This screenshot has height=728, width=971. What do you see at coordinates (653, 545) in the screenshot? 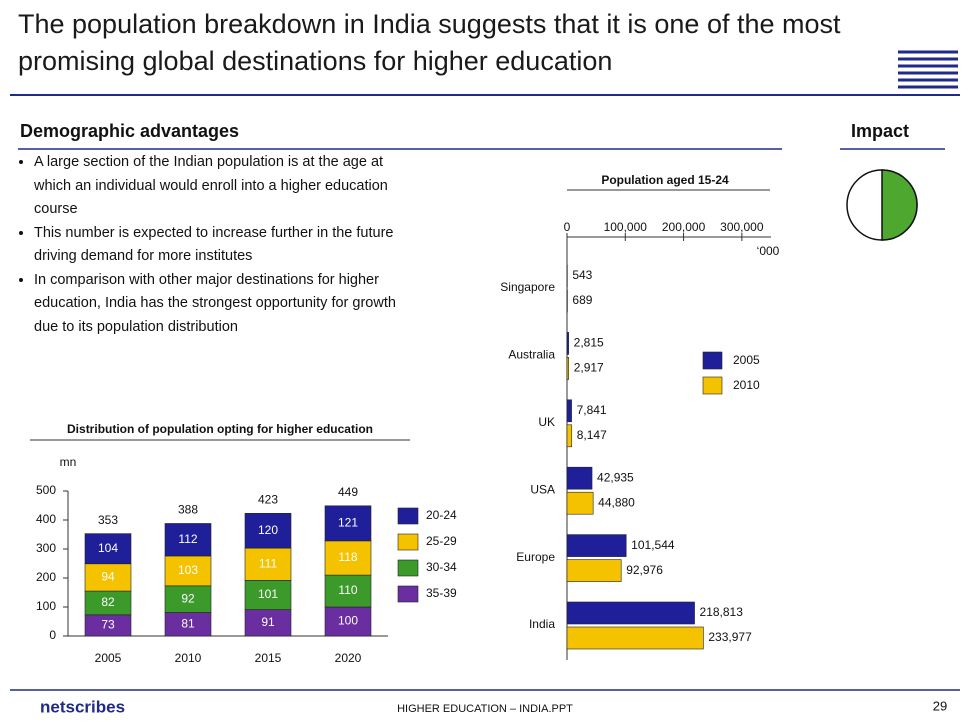
I see `data-label: 101,544` at bounding box center [653, 545].